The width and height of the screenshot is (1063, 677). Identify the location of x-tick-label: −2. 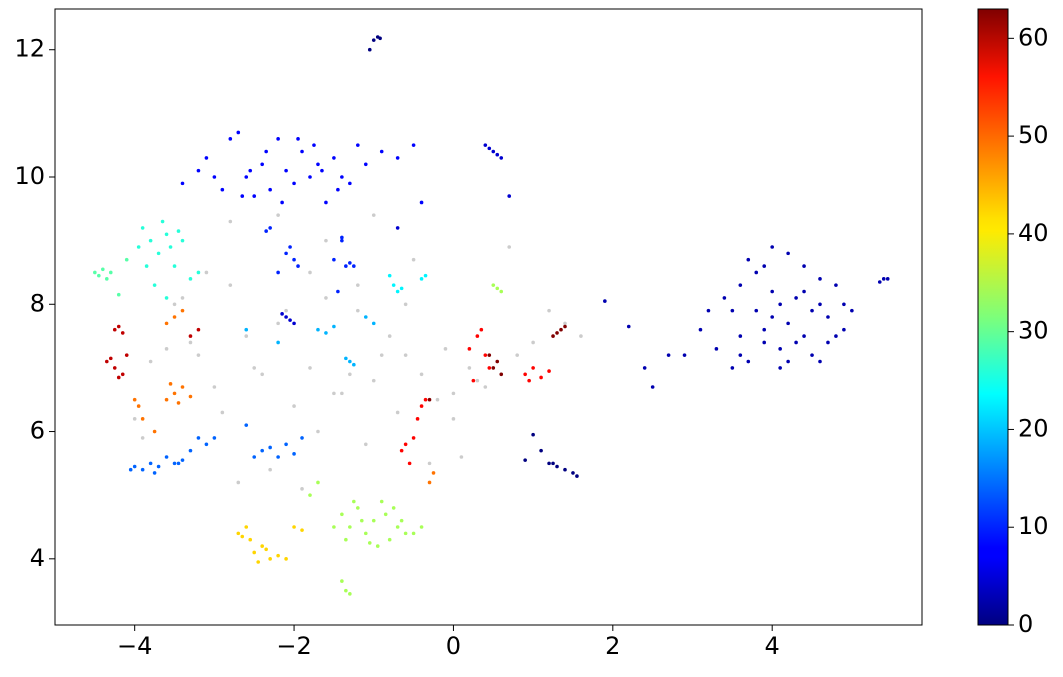
(293, 646).